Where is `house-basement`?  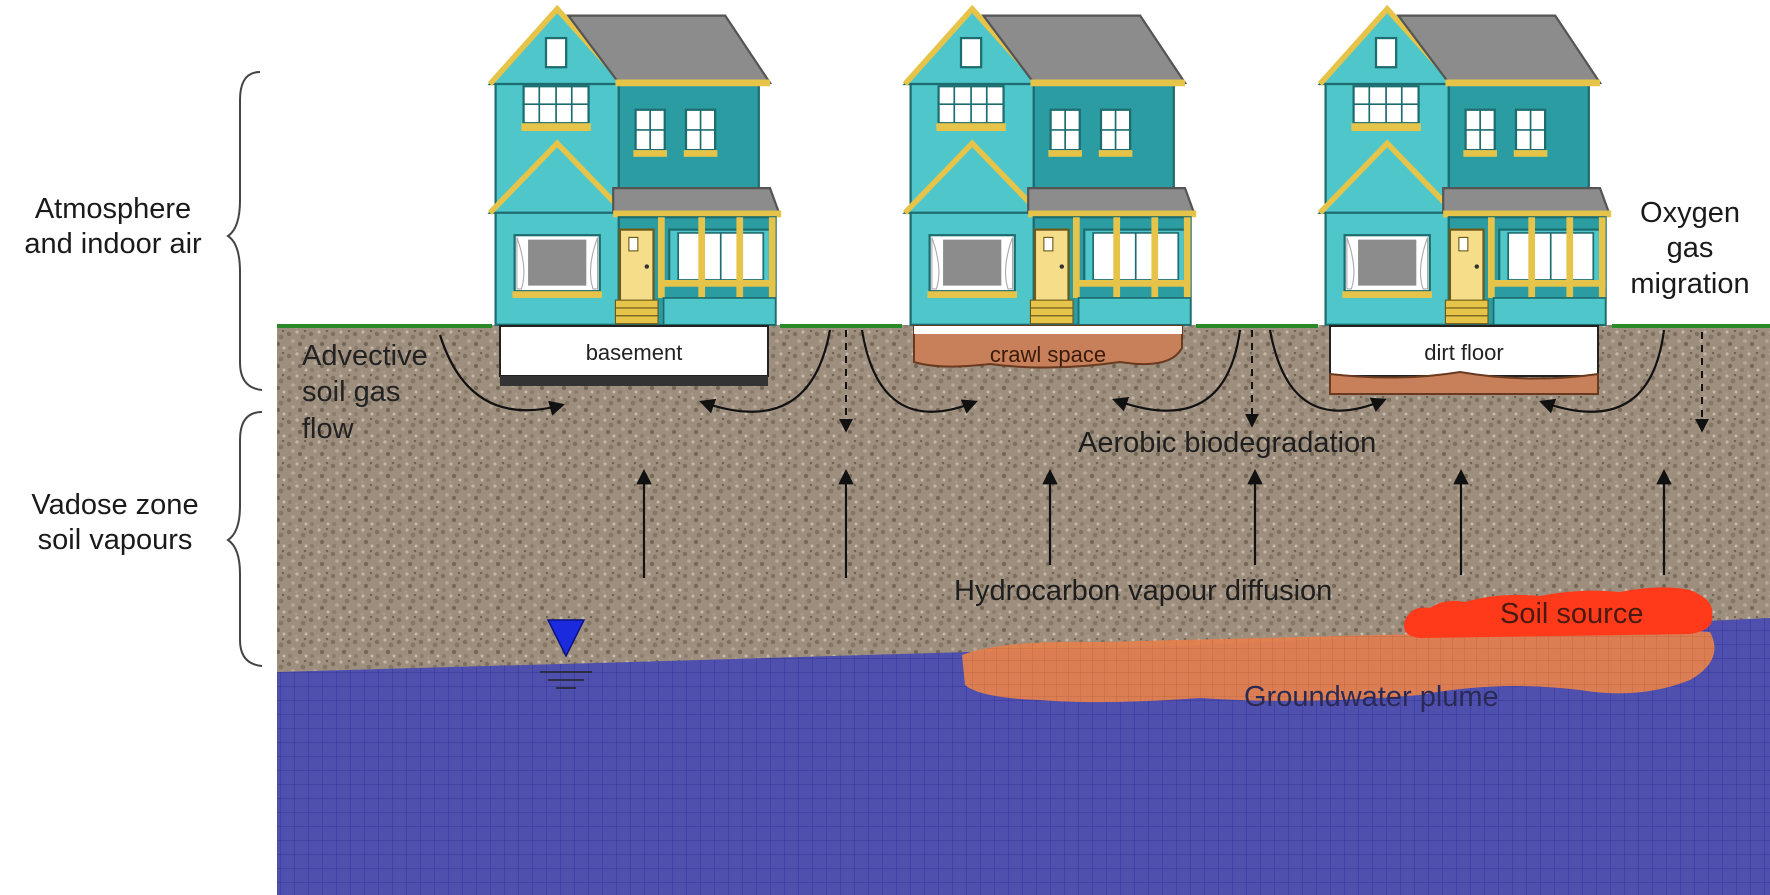
house-basement is located at coordinates (635, 197).